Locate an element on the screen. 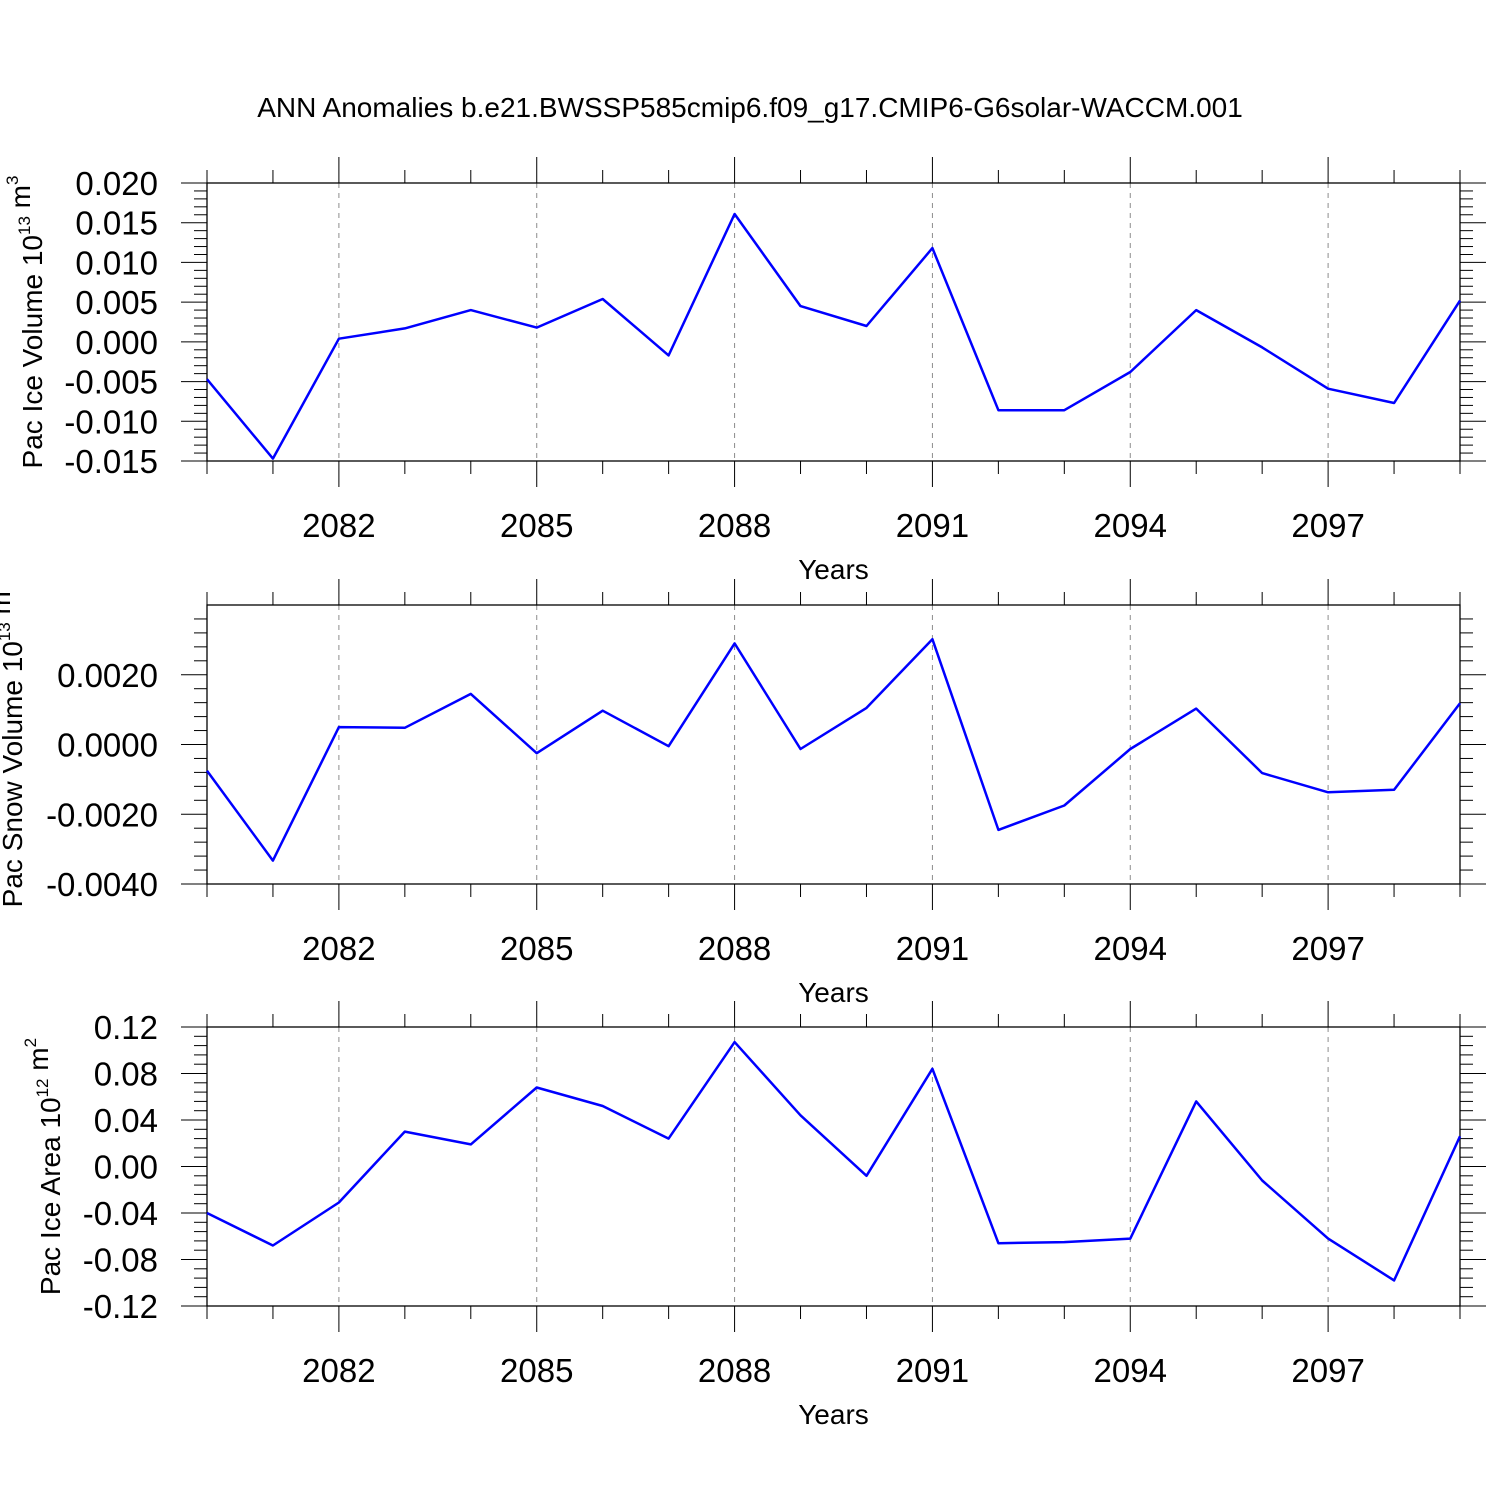  y-tick-label: 0.0020 is located at coordinates (107, 675).